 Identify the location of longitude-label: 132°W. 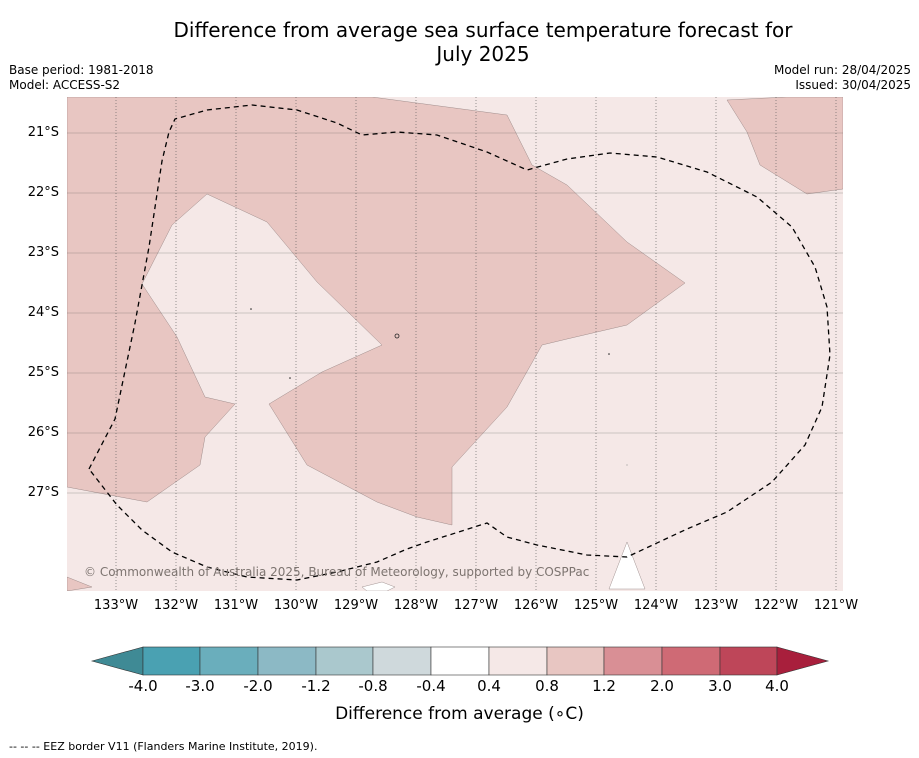
(176, 605).